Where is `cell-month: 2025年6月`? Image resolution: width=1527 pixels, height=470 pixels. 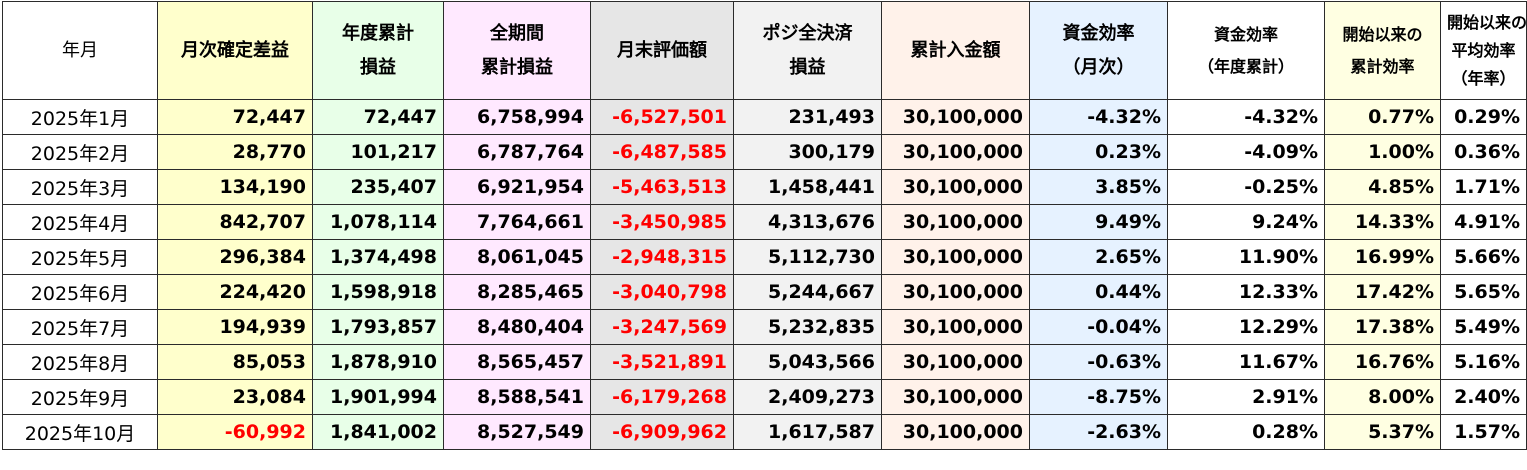
cell-month: 2025年6月 is located at coordinates (80, 292).